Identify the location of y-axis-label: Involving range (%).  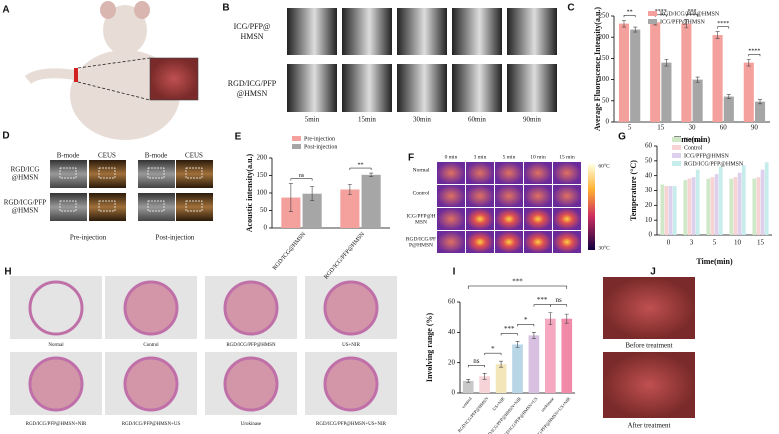
(429, 348).